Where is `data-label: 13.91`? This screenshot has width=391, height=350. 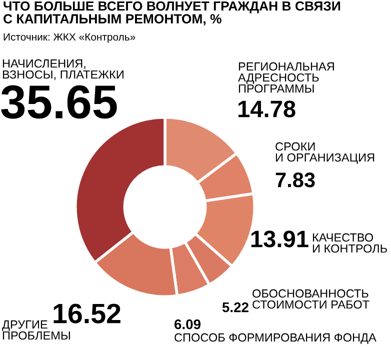
data-label: 13.91 is located at coordinates (279, 239).